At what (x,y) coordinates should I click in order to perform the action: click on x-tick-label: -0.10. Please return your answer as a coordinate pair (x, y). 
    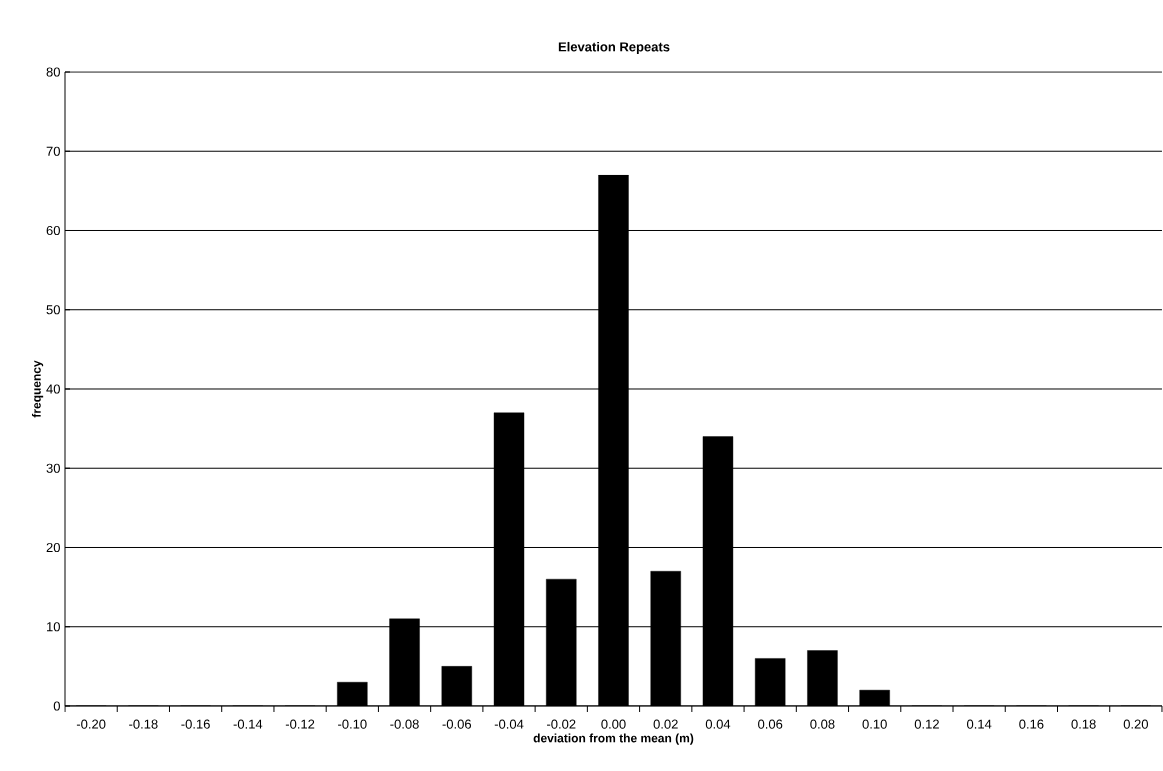
    Looking at the image, I should click on (352, 724).